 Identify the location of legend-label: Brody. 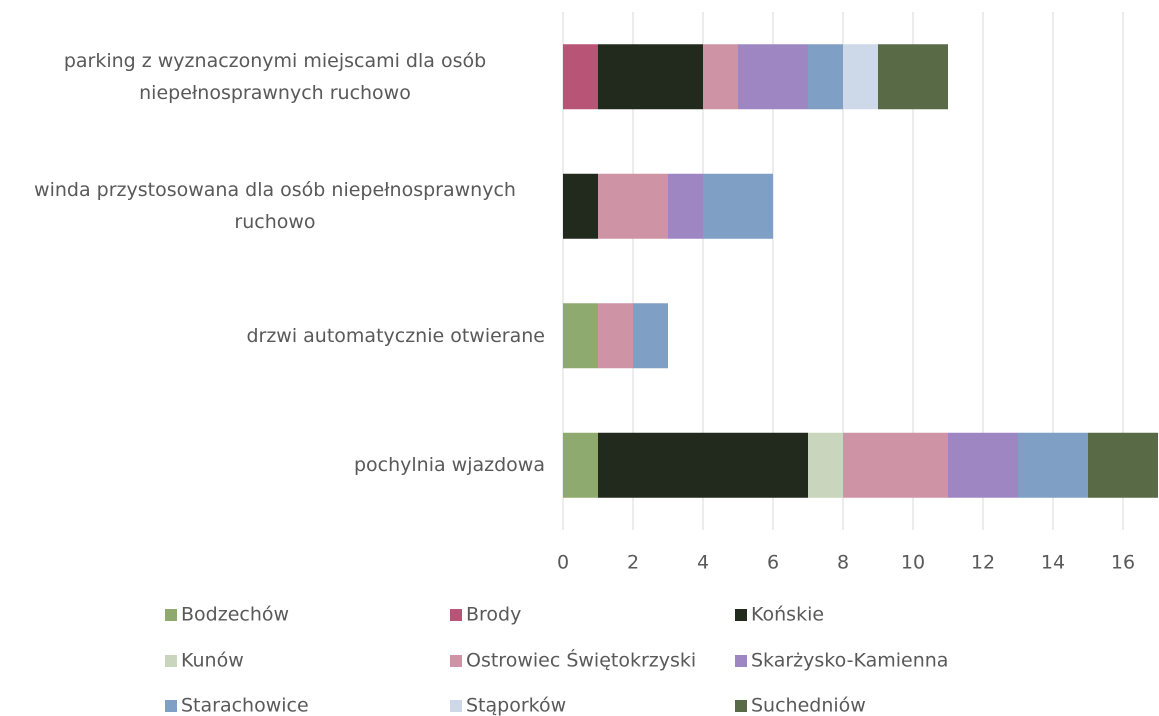
(493, 615).